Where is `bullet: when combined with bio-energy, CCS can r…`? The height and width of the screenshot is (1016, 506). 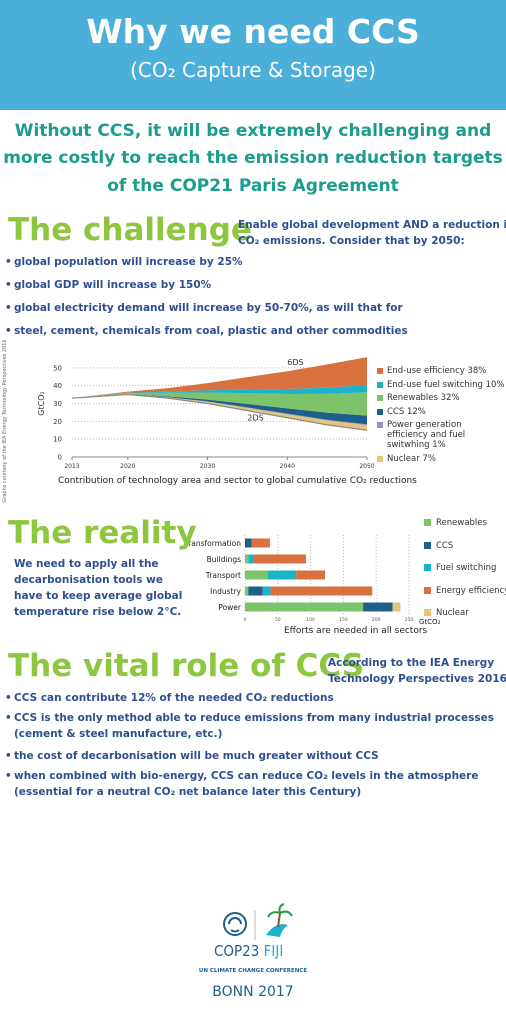 bullet: when combined with bio-energy, CCS can r… is located at coordinates (241, 776).